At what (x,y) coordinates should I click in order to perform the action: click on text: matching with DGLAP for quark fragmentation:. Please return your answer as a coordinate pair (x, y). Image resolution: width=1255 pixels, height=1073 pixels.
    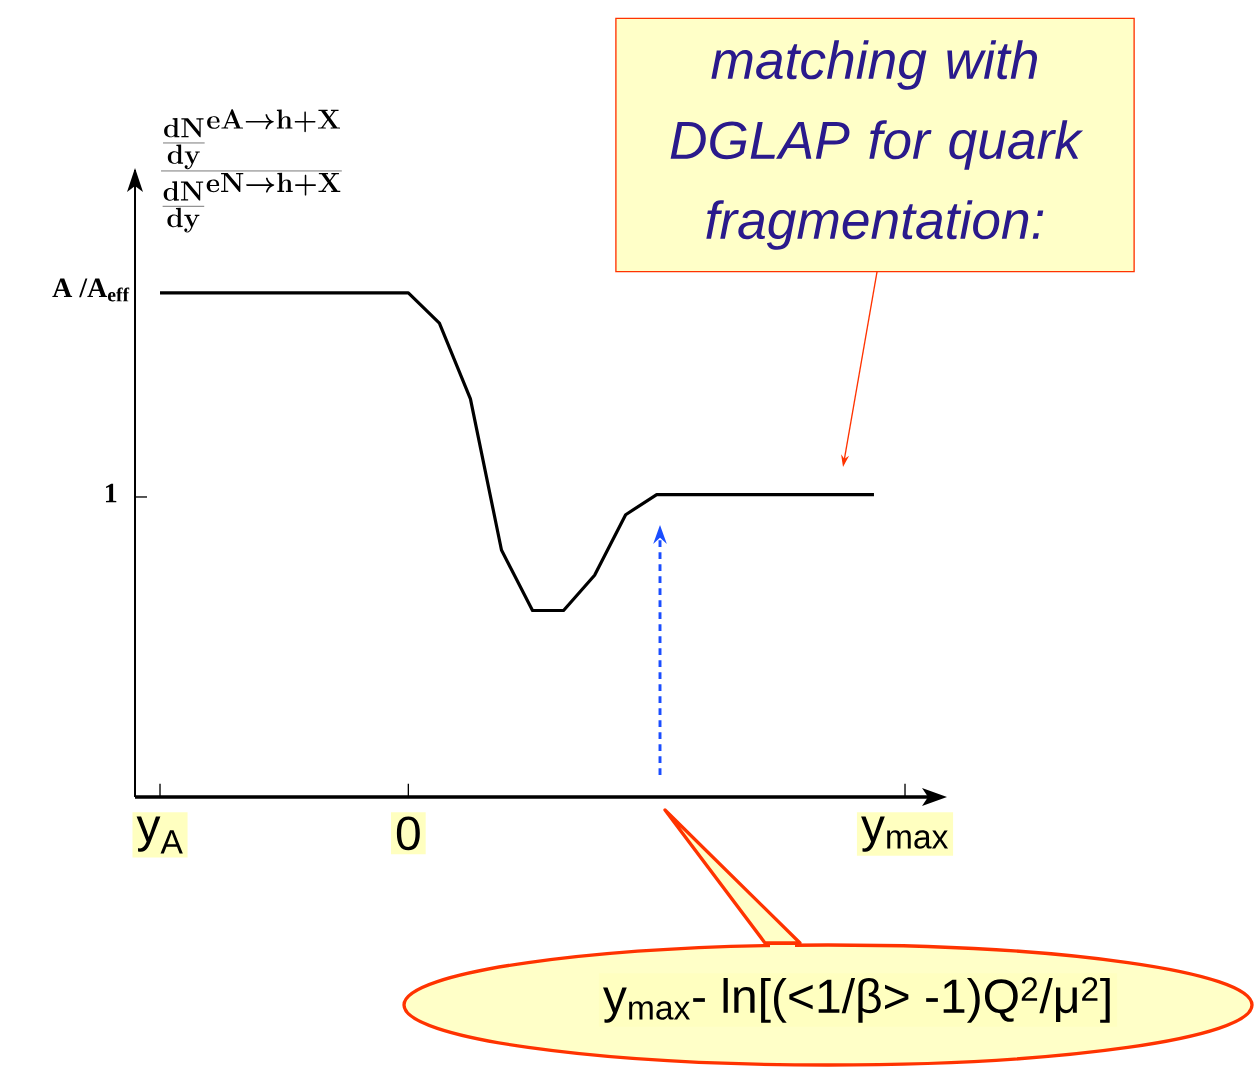
    Looking at the image, I should click on (877, 145).